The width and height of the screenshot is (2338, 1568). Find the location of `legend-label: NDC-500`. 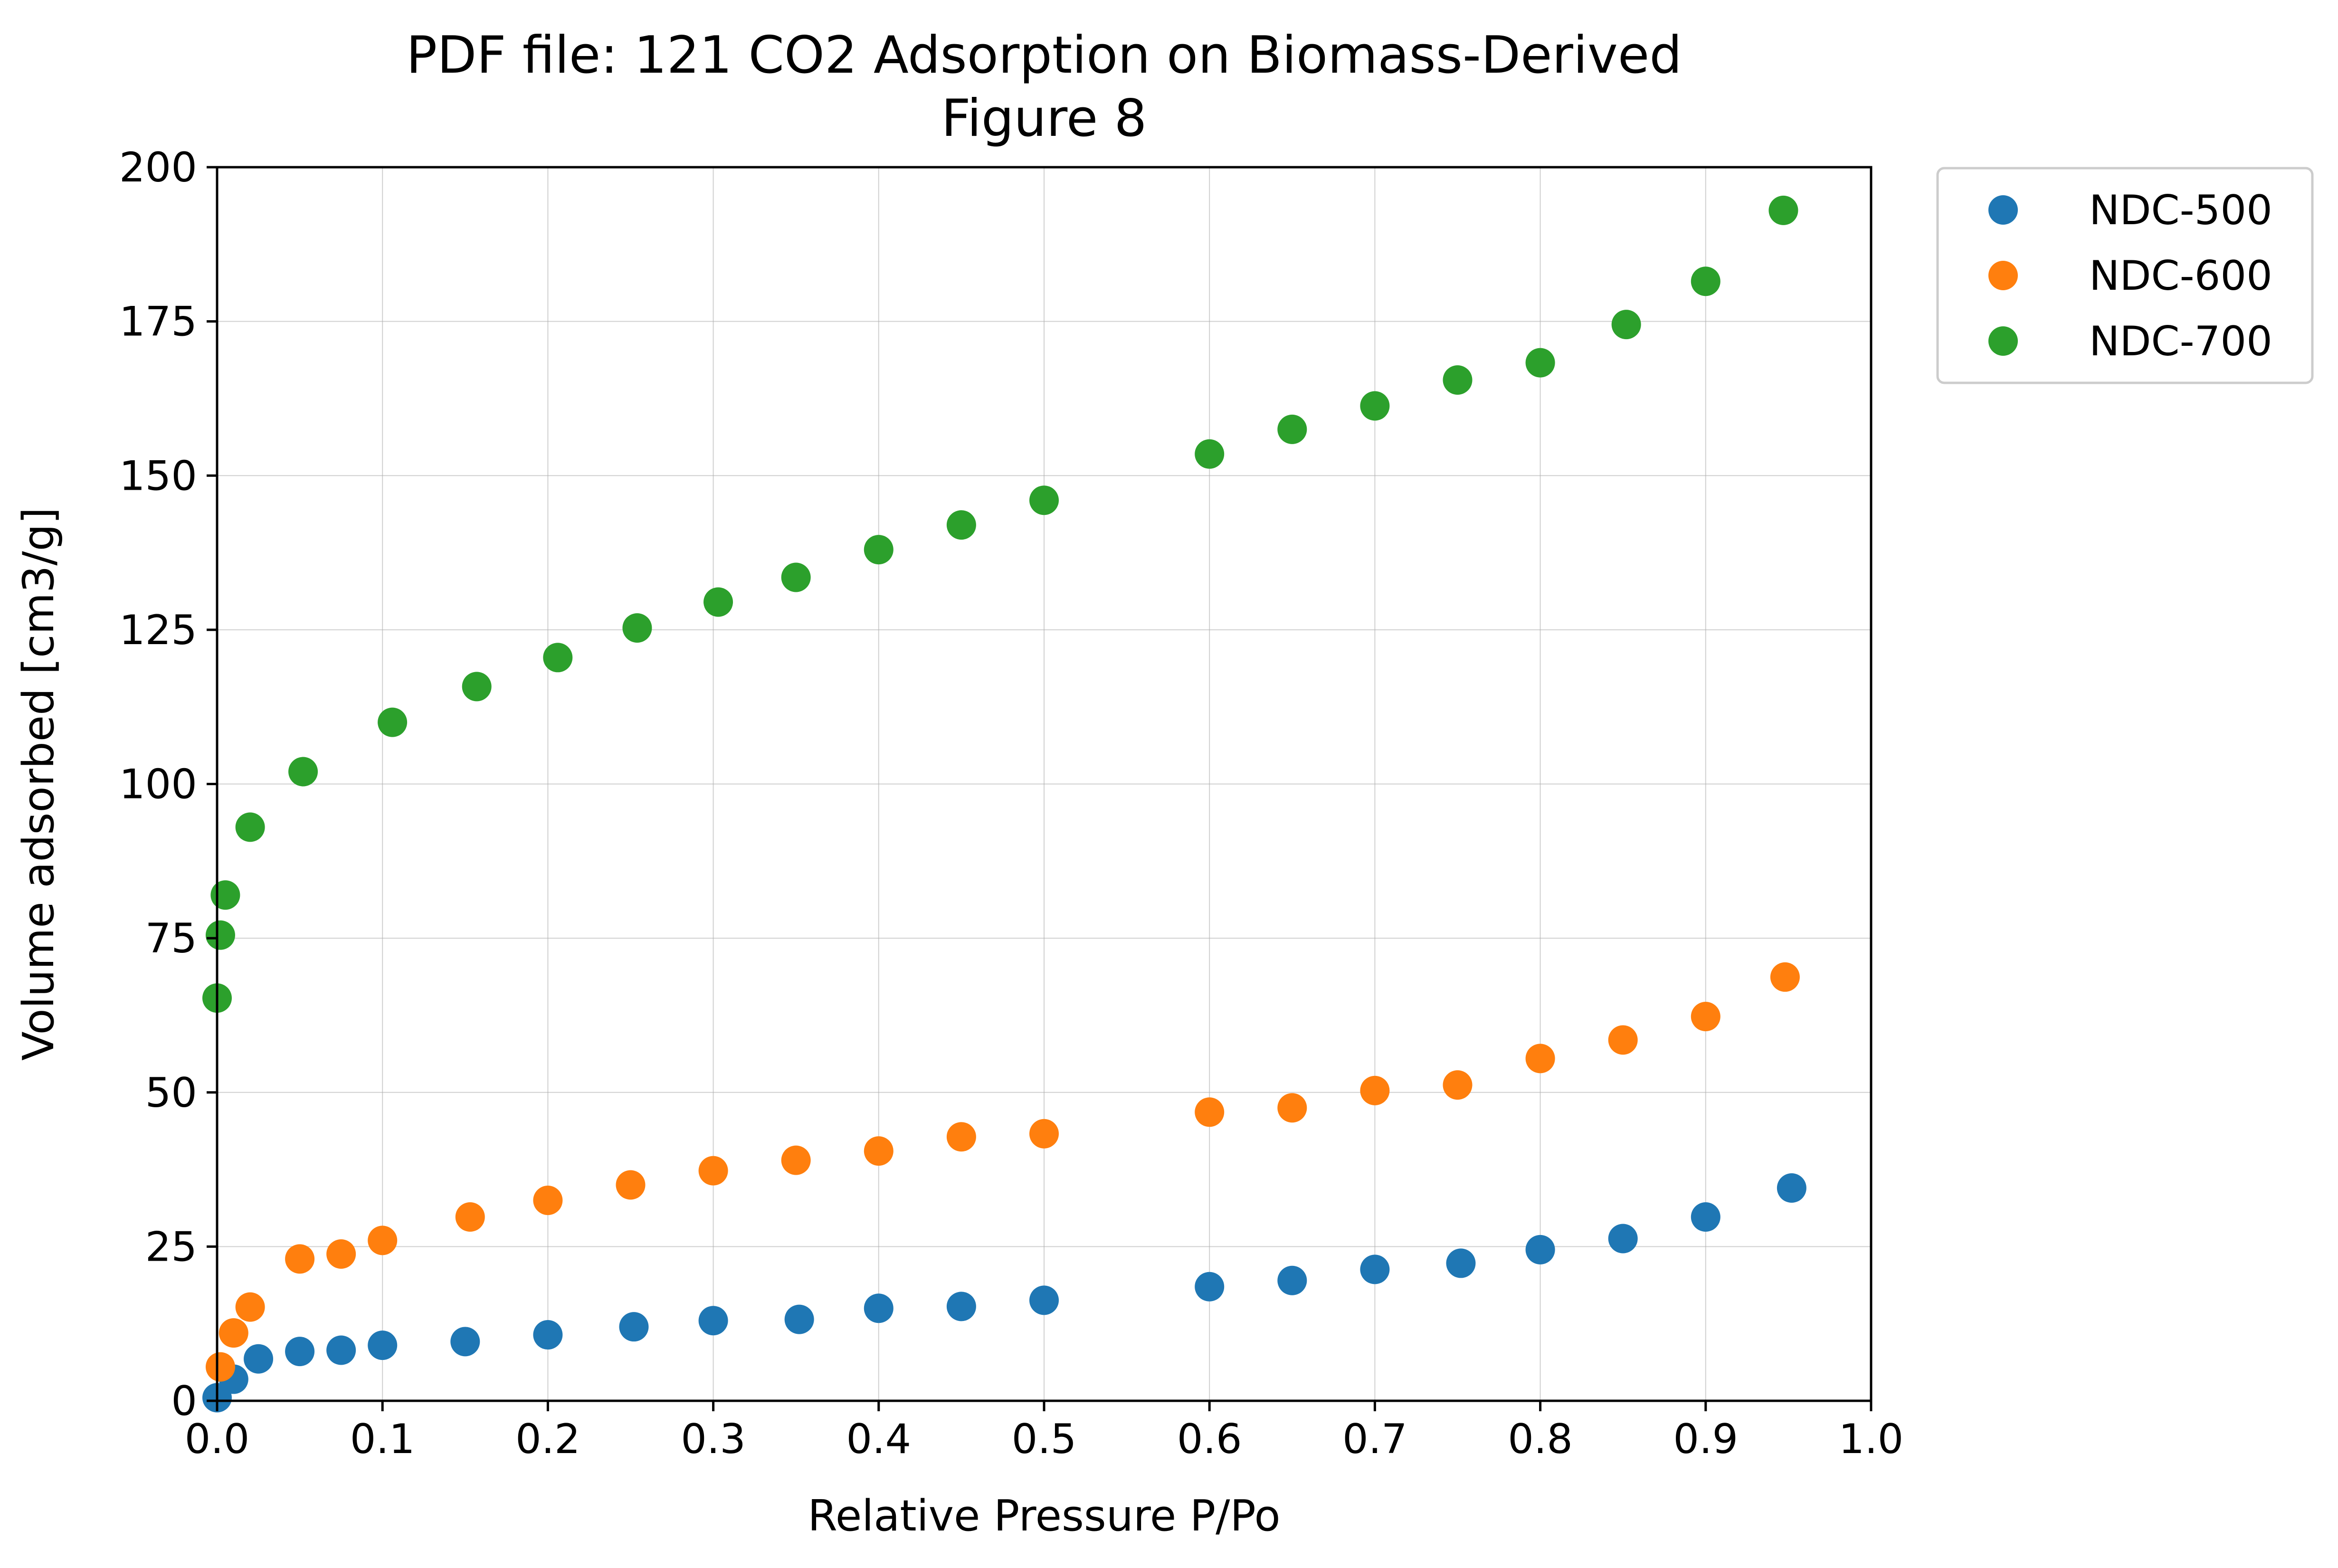

legend-label: NDC-500 is located at coordinates (2181, 210).